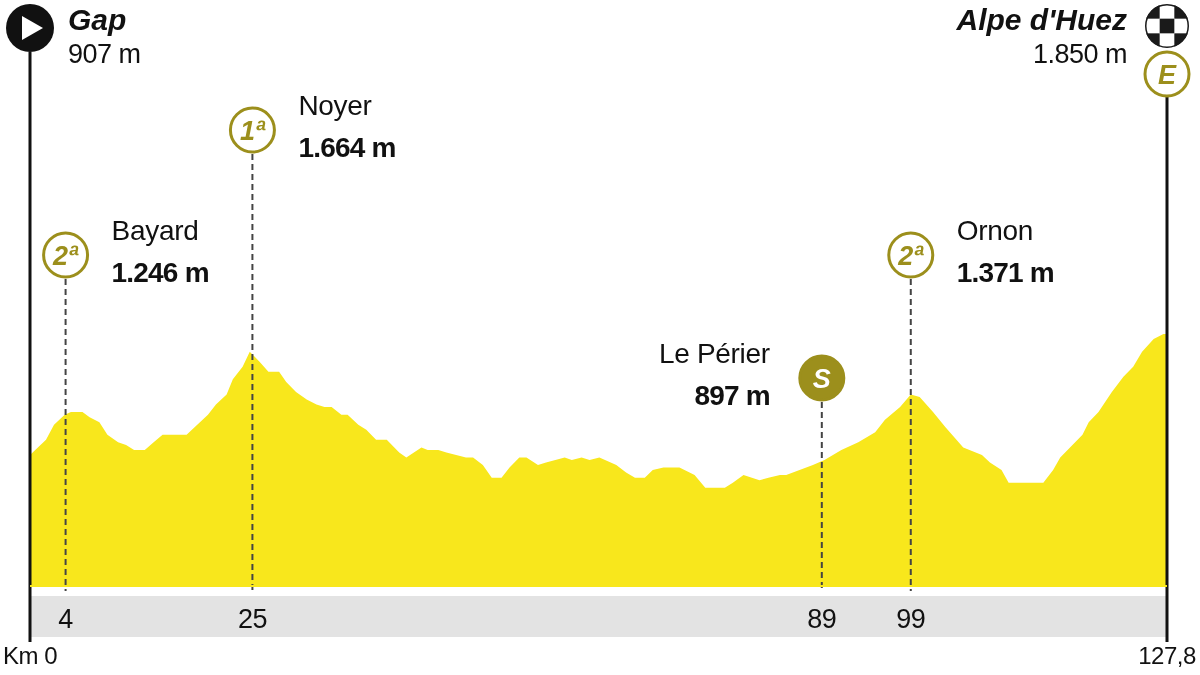 The height and width of the screenshot is (675, 1200). What do you see at coordinates (97, 19) in the screenshot?
I see `text: Gap` at bounding box center [97, 19].